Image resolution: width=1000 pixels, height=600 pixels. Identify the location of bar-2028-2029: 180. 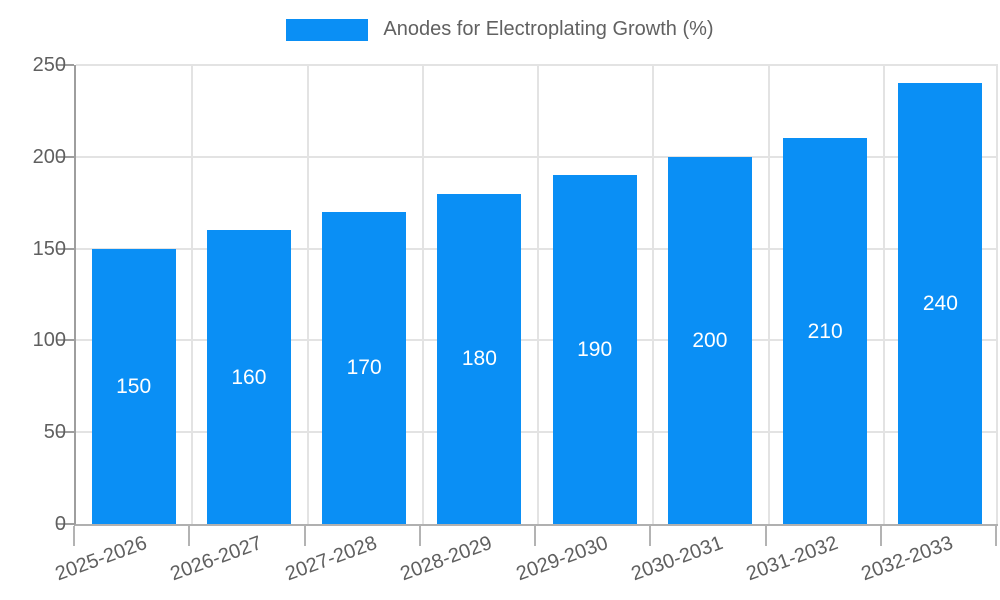
(479, 358).